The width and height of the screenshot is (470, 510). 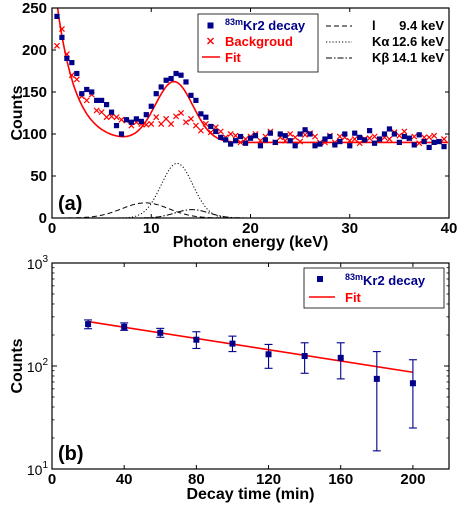 I want to click on x-tick-label: 10, so click(x=151, y=228).